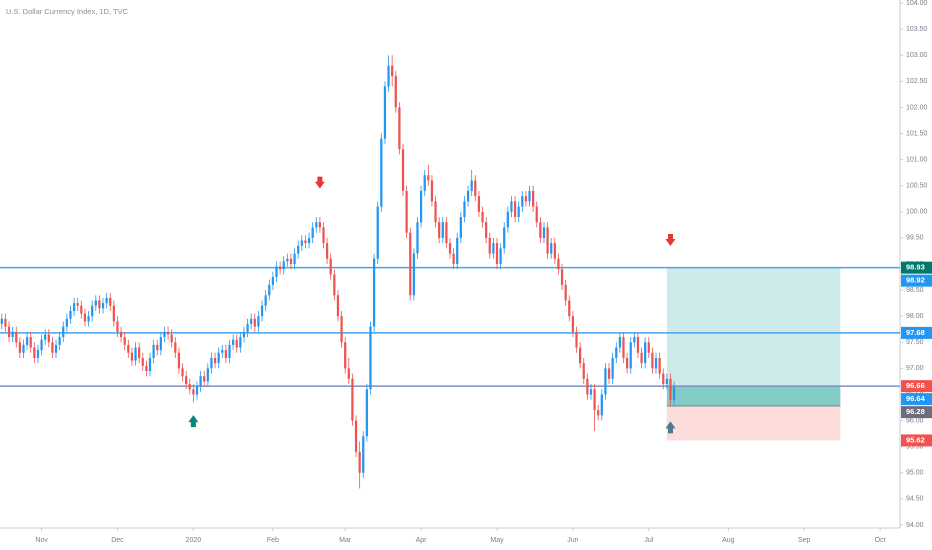 This screenshot has width=932, height=550. Describe the element at coordinates (41, 540) in the screenshot. I see `x-tick-label: Nov` at that location.